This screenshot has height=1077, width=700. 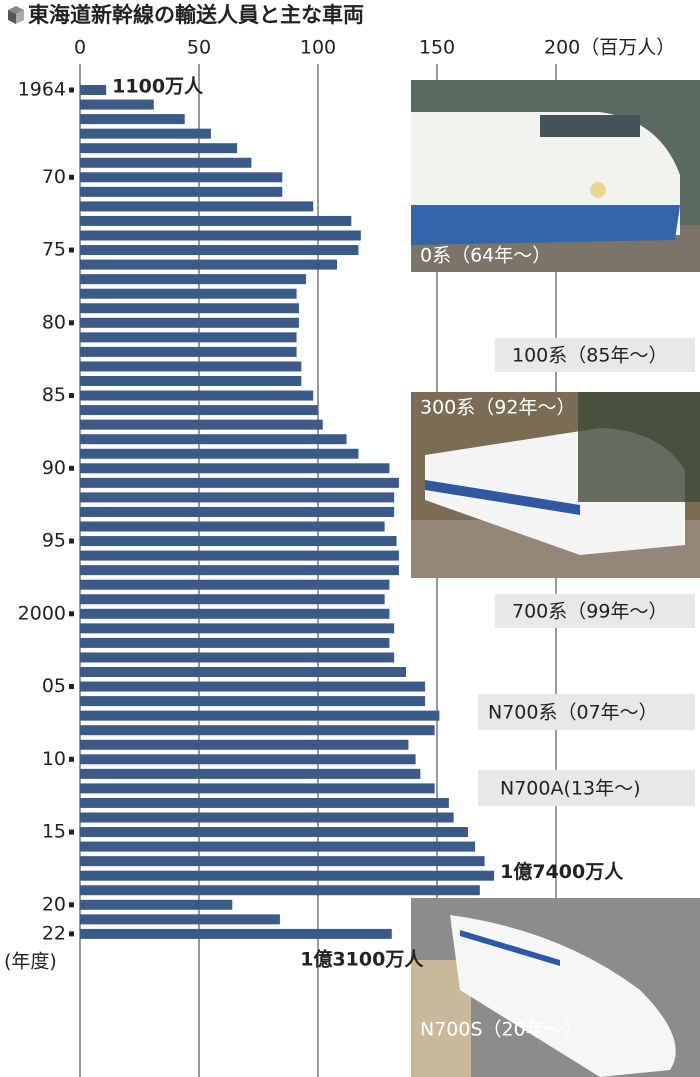 What do you see at coordinates (54, 250) in the screenshot?
I see `y-tick-label: 75` at bounding box center [54, 250].